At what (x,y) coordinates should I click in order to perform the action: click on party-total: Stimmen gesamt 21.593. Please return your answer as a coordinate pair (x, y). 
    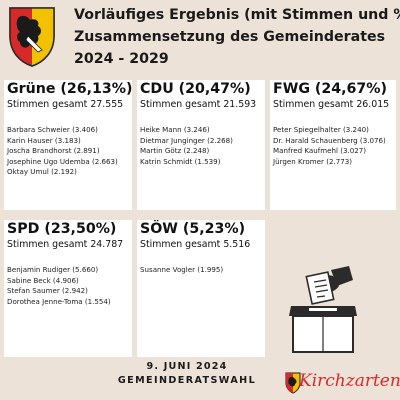
    Looking at the image, I should click on (198, 104).